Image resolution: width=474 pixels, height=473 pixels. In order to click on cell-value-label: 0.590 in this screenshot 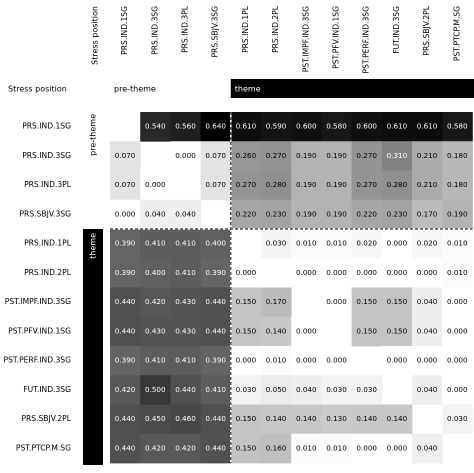, I will do `click(276, 126)`.